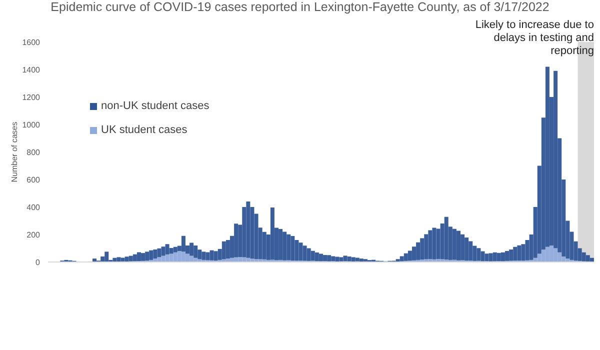 The width and height of the screenshot is (600, 350). What do you see at coordinates (300, 7) in the screenshot?
I see `chart-title: Epidemic curve of COVID-19 cases reported in Lexington-Fayette County, as of 3/17/2022` at bounding box center [300, 7].